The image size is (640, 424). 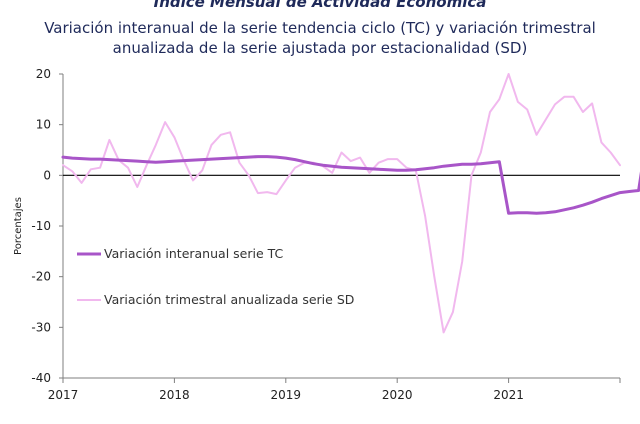 I want to click on y-tick-label: 20, so click(x=43, y=74).